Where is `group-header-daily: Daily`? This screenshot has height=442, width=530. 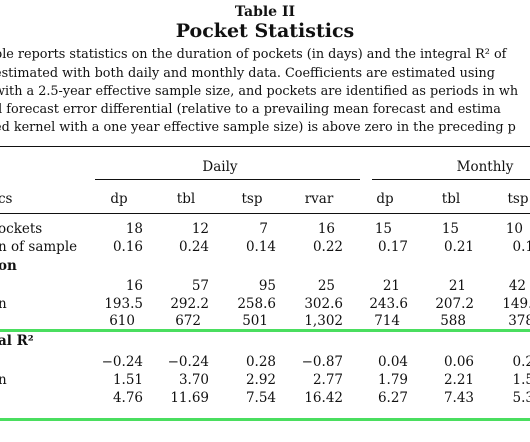
group-header-daily: Daily is located at coordinates (220, 167).